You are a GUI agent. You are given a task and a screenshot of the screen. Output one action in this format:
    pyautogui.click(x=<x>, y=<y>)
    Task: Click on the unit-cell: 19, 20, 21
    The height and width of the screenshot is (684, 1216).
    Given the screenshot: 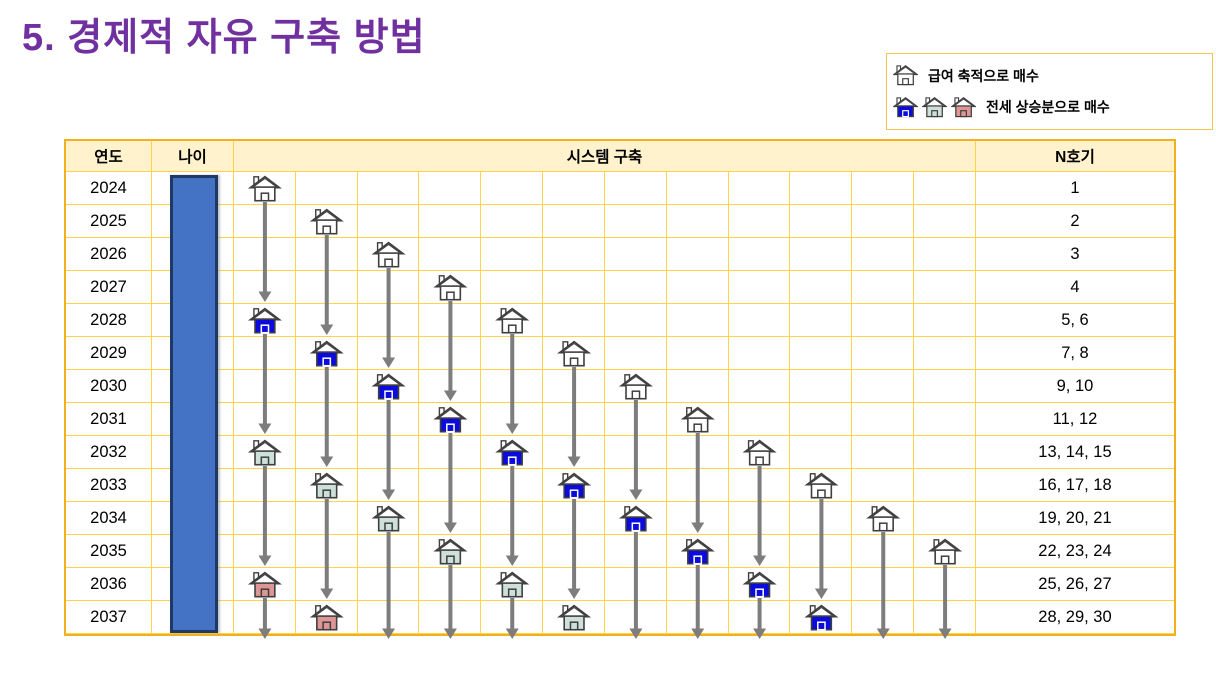 What is the action you would take?
    pyautogui.click(x=1074, y=518)
    